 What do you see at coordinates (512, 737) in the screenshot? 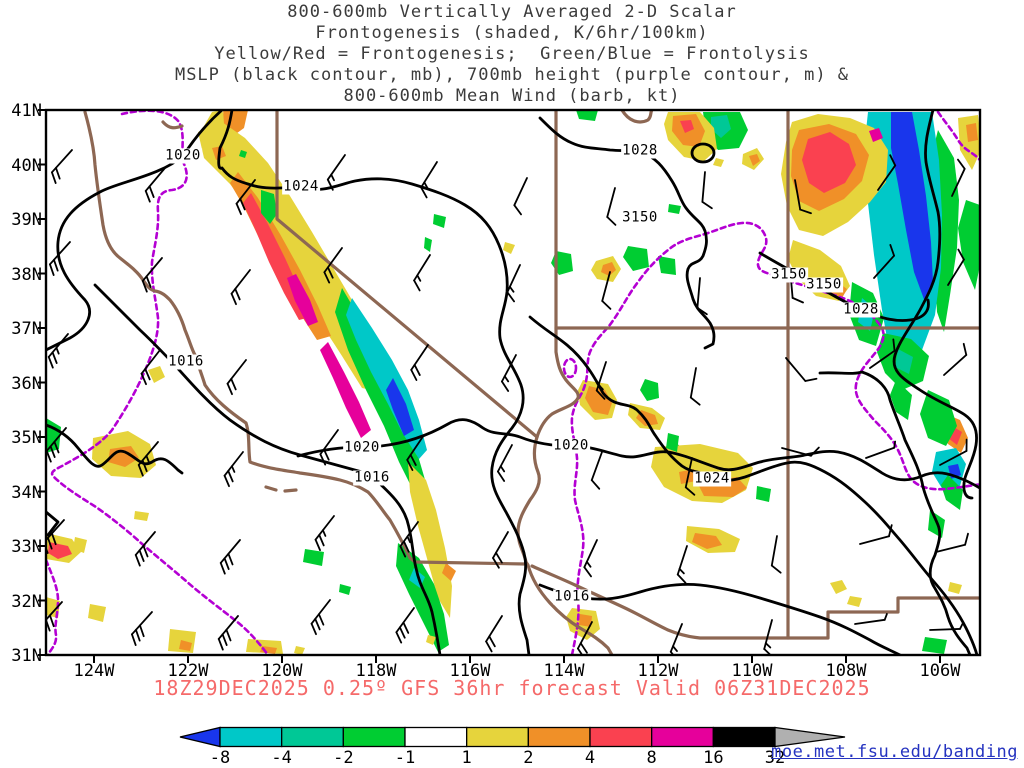
I see `colorbar` at bounding box center [512, 737].